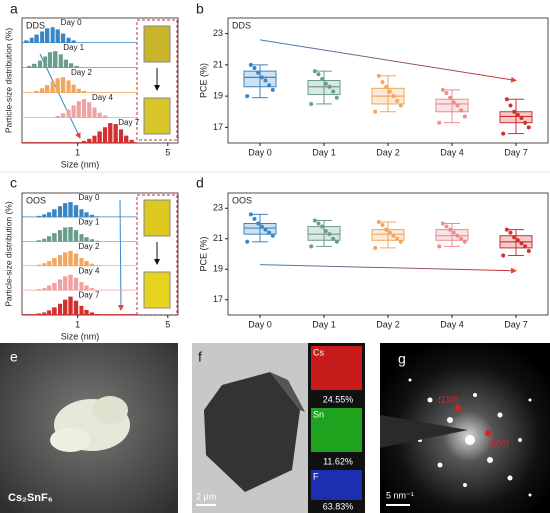 Image resolution: width=550 pixels, height=513 pixels. I want to click on element-label: Sn, so click(318, 414).